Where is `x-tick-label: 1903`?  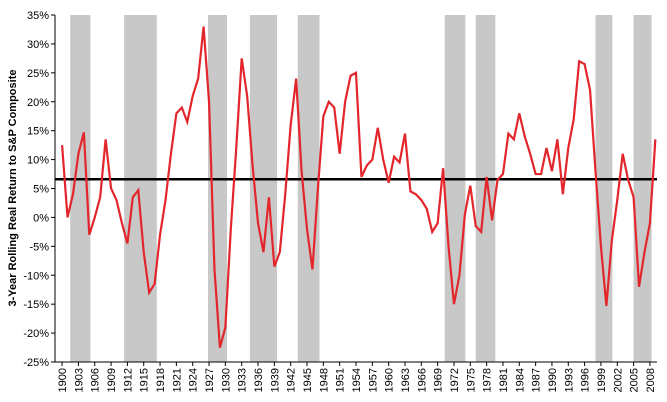
x-tick-label: 1903 is located at coordinates (79, 380).